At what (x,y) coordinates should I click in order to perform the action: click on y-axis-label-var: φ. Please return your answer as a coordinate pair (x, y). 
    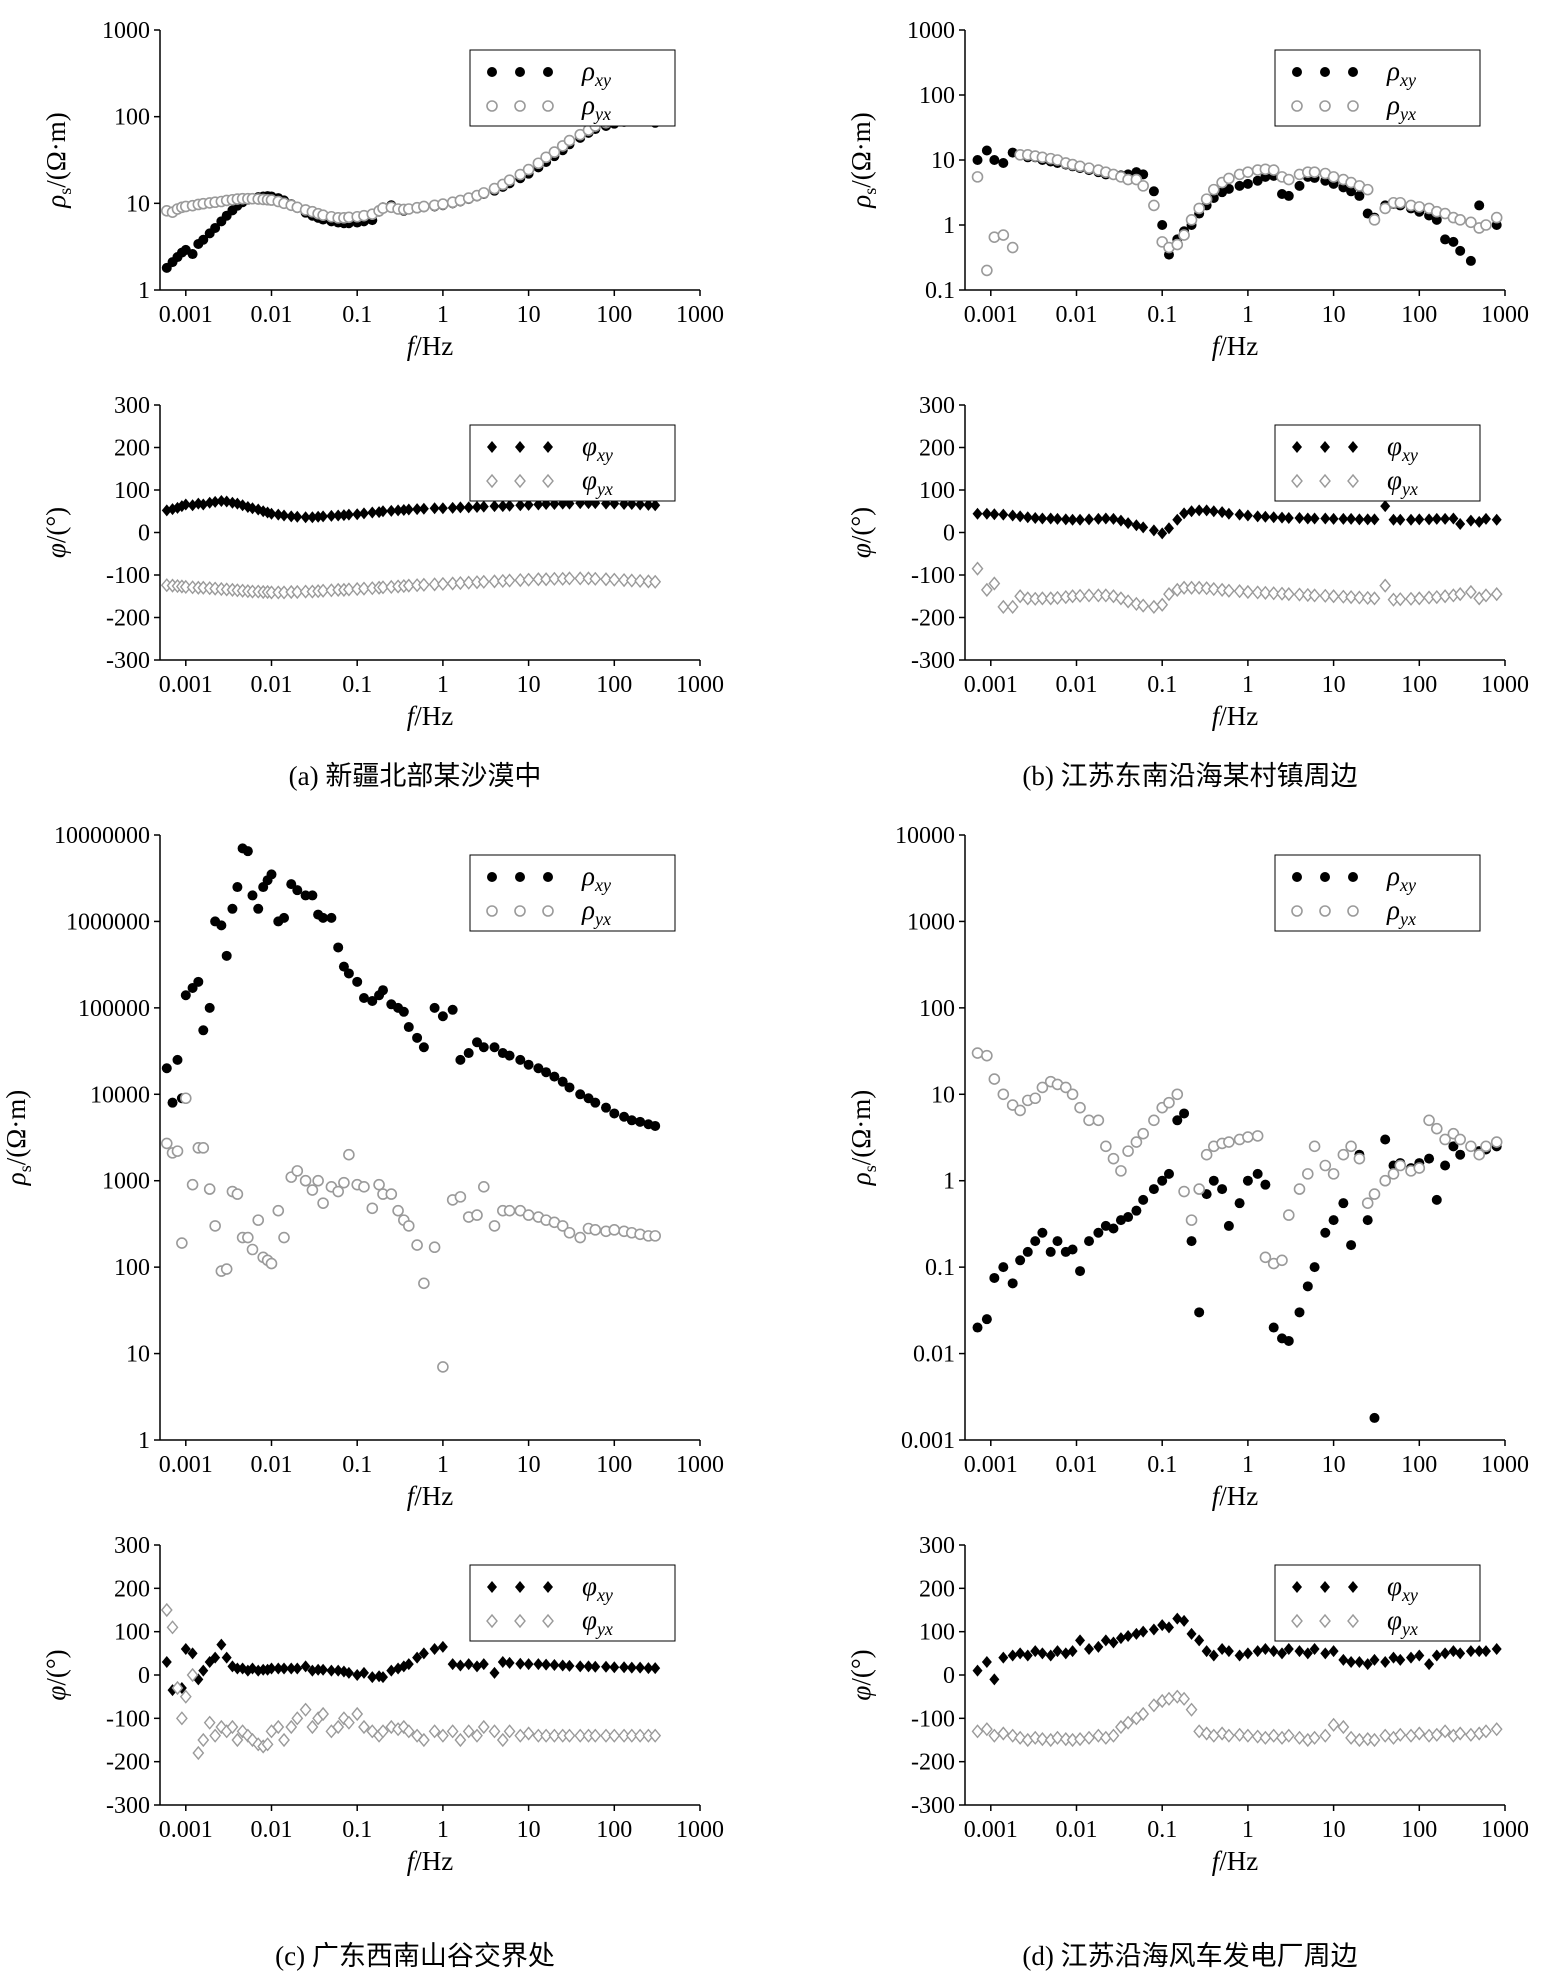
    Looking at the image, I should click on (56, 550).